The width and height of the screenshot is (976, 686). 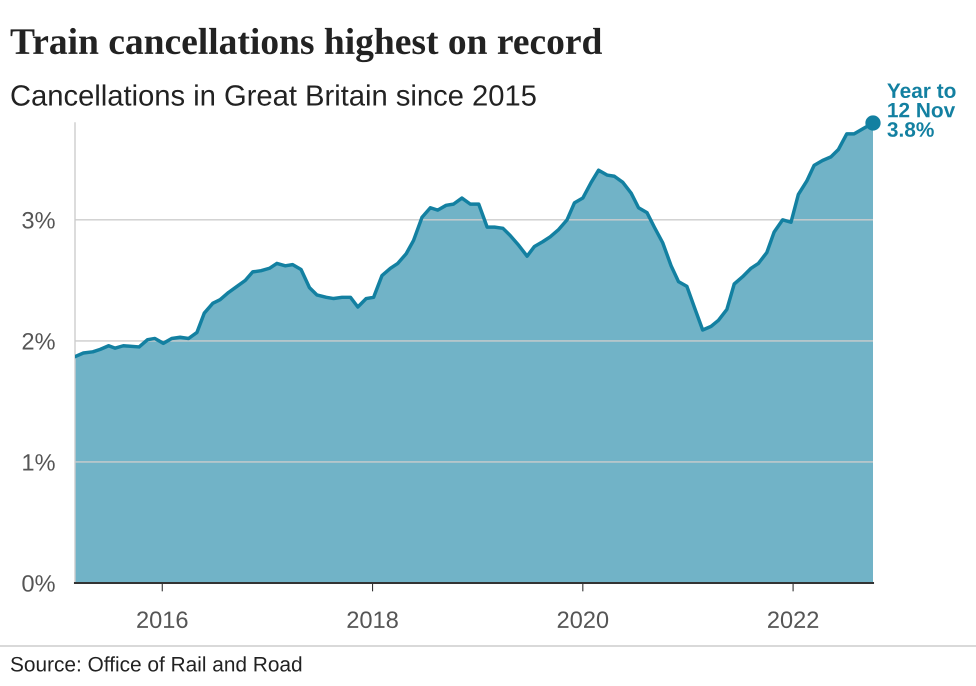 What do you see at coordinates (793, 619) in the screenshot?
I see `x-tick-label: 2022` at bounding box center [793, 619].